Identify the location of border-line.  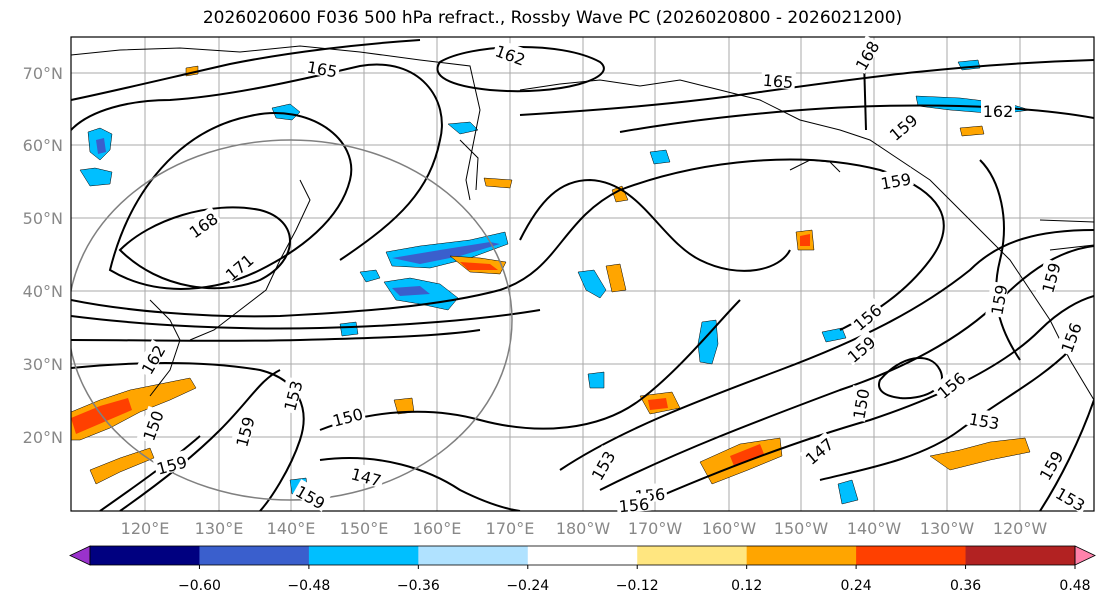
(1066, 235).